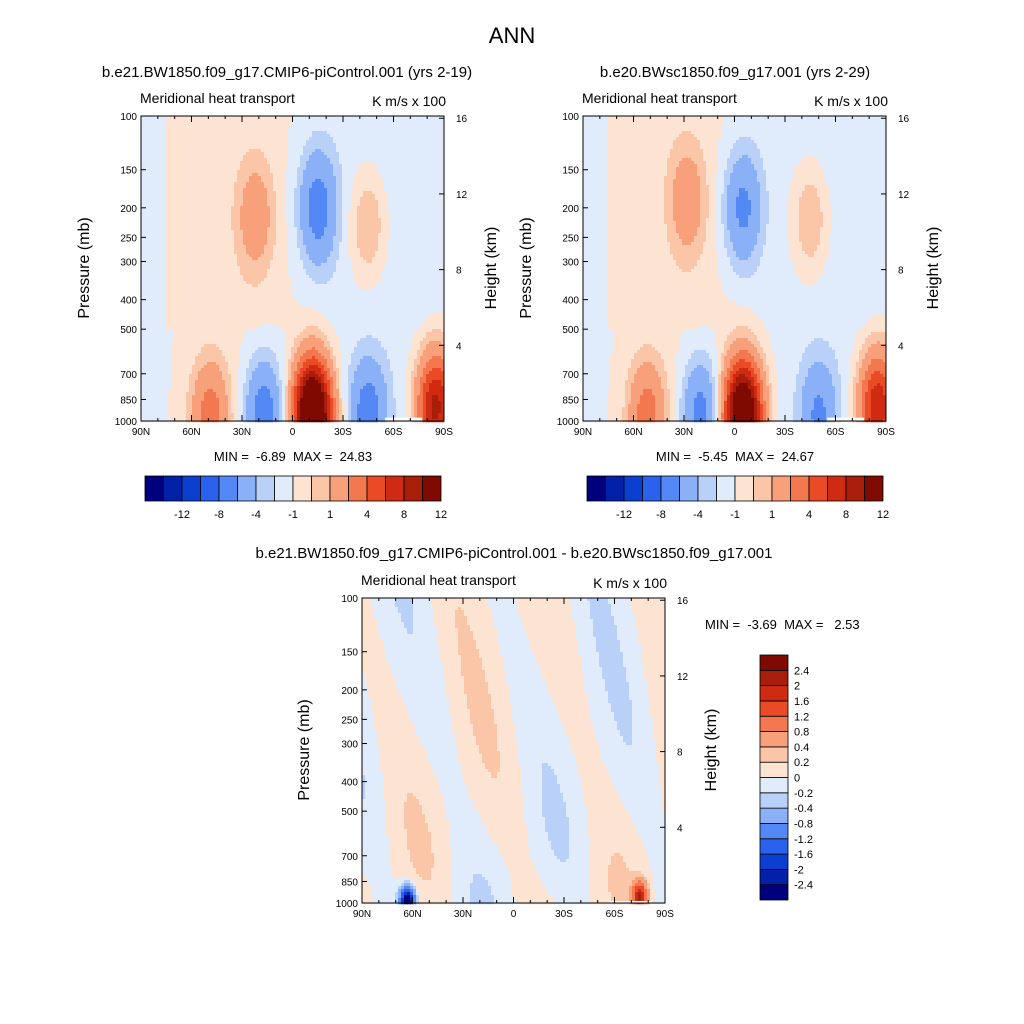 This screenshot has height=1024, width=1024. Describe the element at coordinates (851, 101) in the screenshot. I see `panel-2-right-label: K m/s x 100` at that location.